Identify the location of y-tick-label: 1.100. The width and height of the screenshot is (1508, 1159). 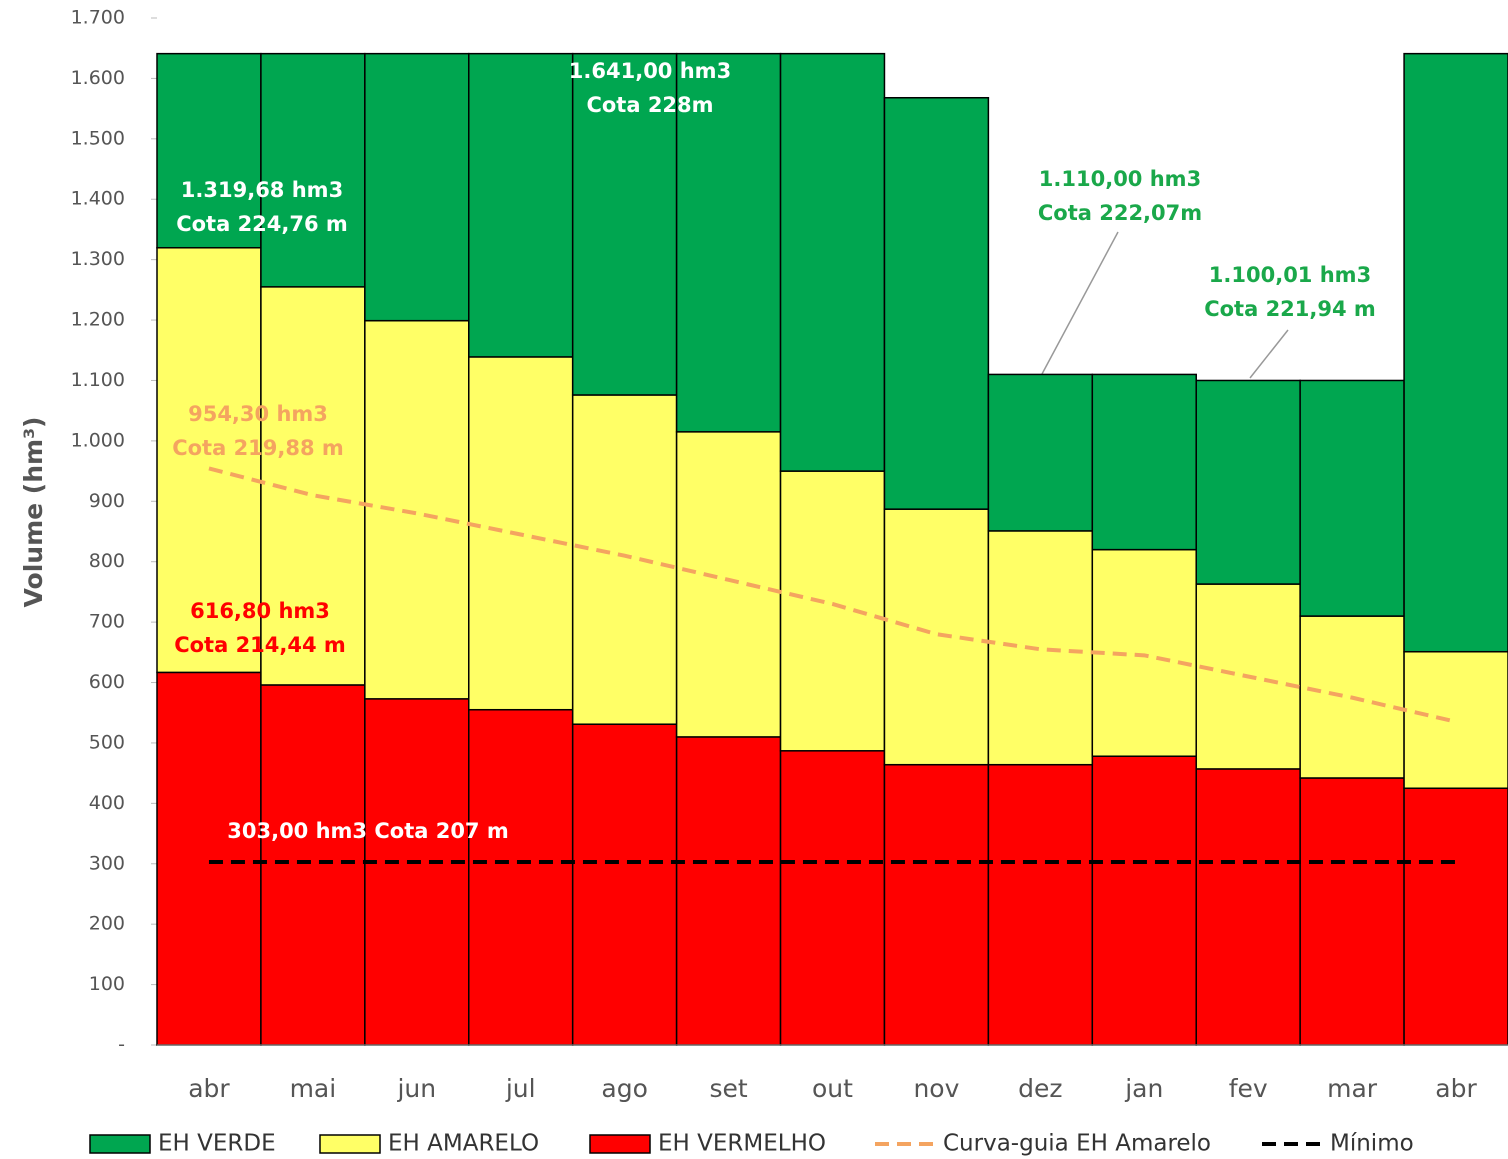
(98, 380).